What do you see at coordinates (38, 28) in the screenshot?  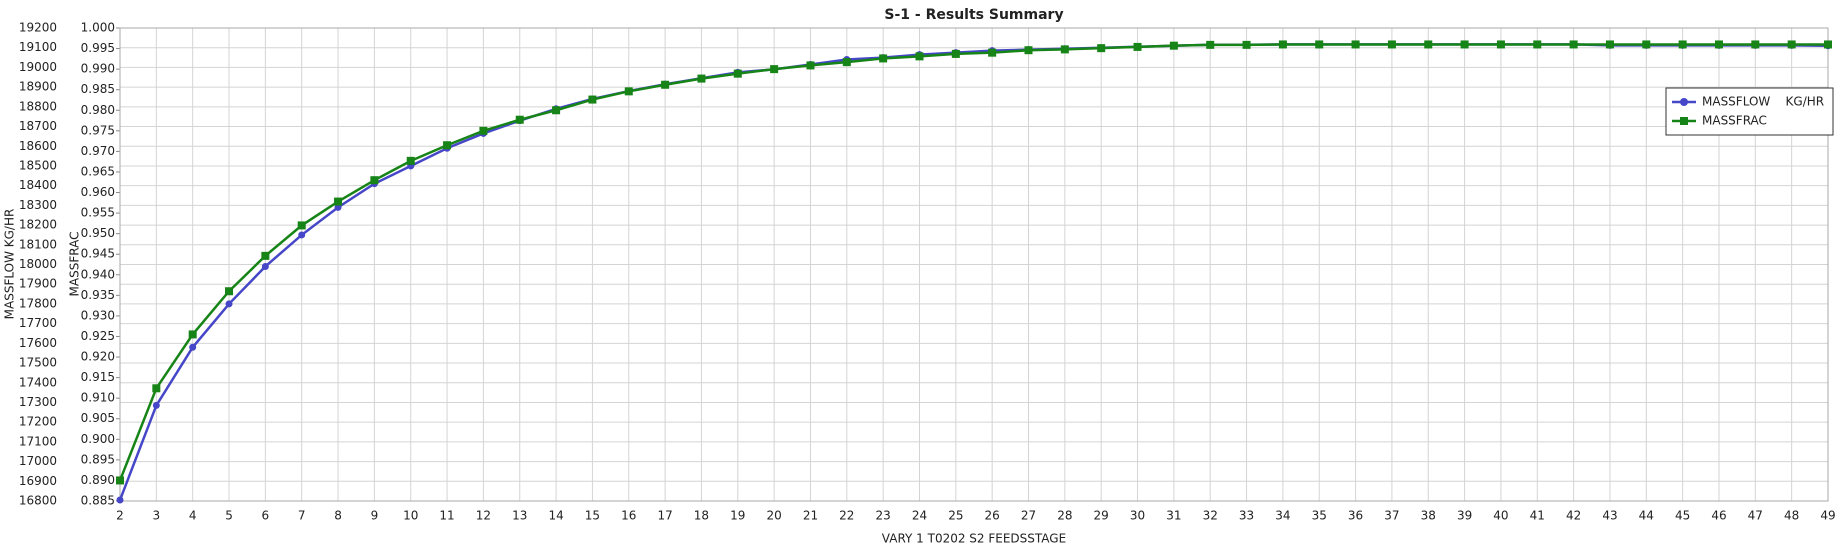 I see `y-tick-label: 19200` at bounding box center [38, 28].